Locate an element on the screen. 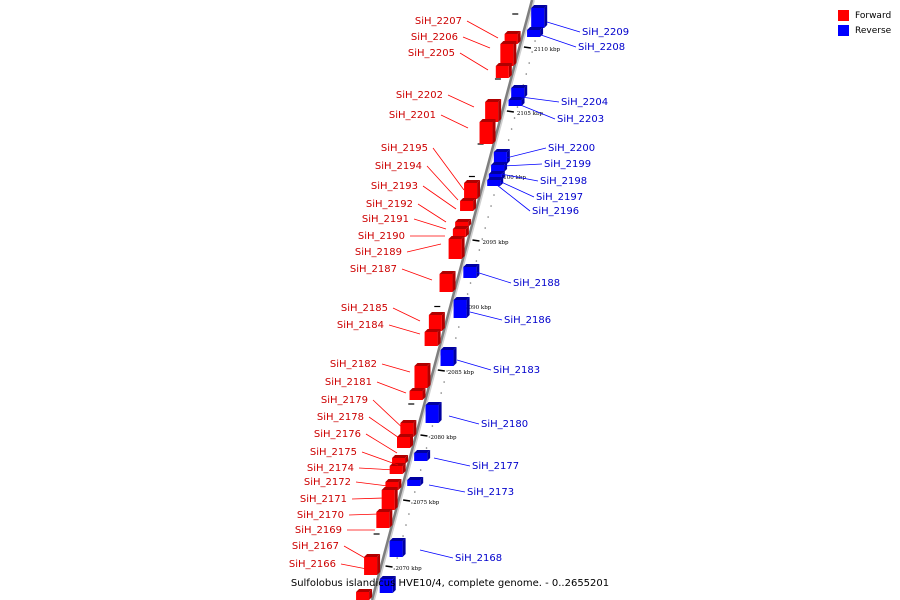 The height and width of the screenshot is (600, 900). forward-gene-label: SiH_2175 is located at coordinates (333, 452).